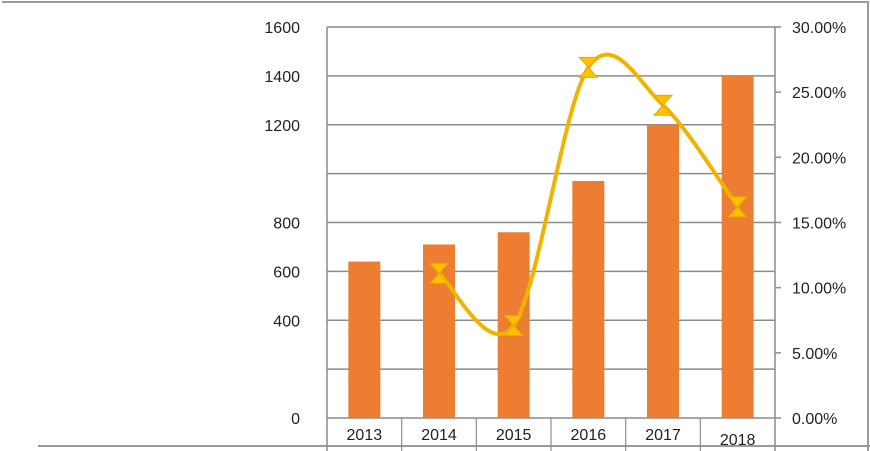 The image size is (870, 451). What do you see at coordinates (514, 435) in the screenshot?
I see `category-label: 2015` at bounding box center [514, 435].